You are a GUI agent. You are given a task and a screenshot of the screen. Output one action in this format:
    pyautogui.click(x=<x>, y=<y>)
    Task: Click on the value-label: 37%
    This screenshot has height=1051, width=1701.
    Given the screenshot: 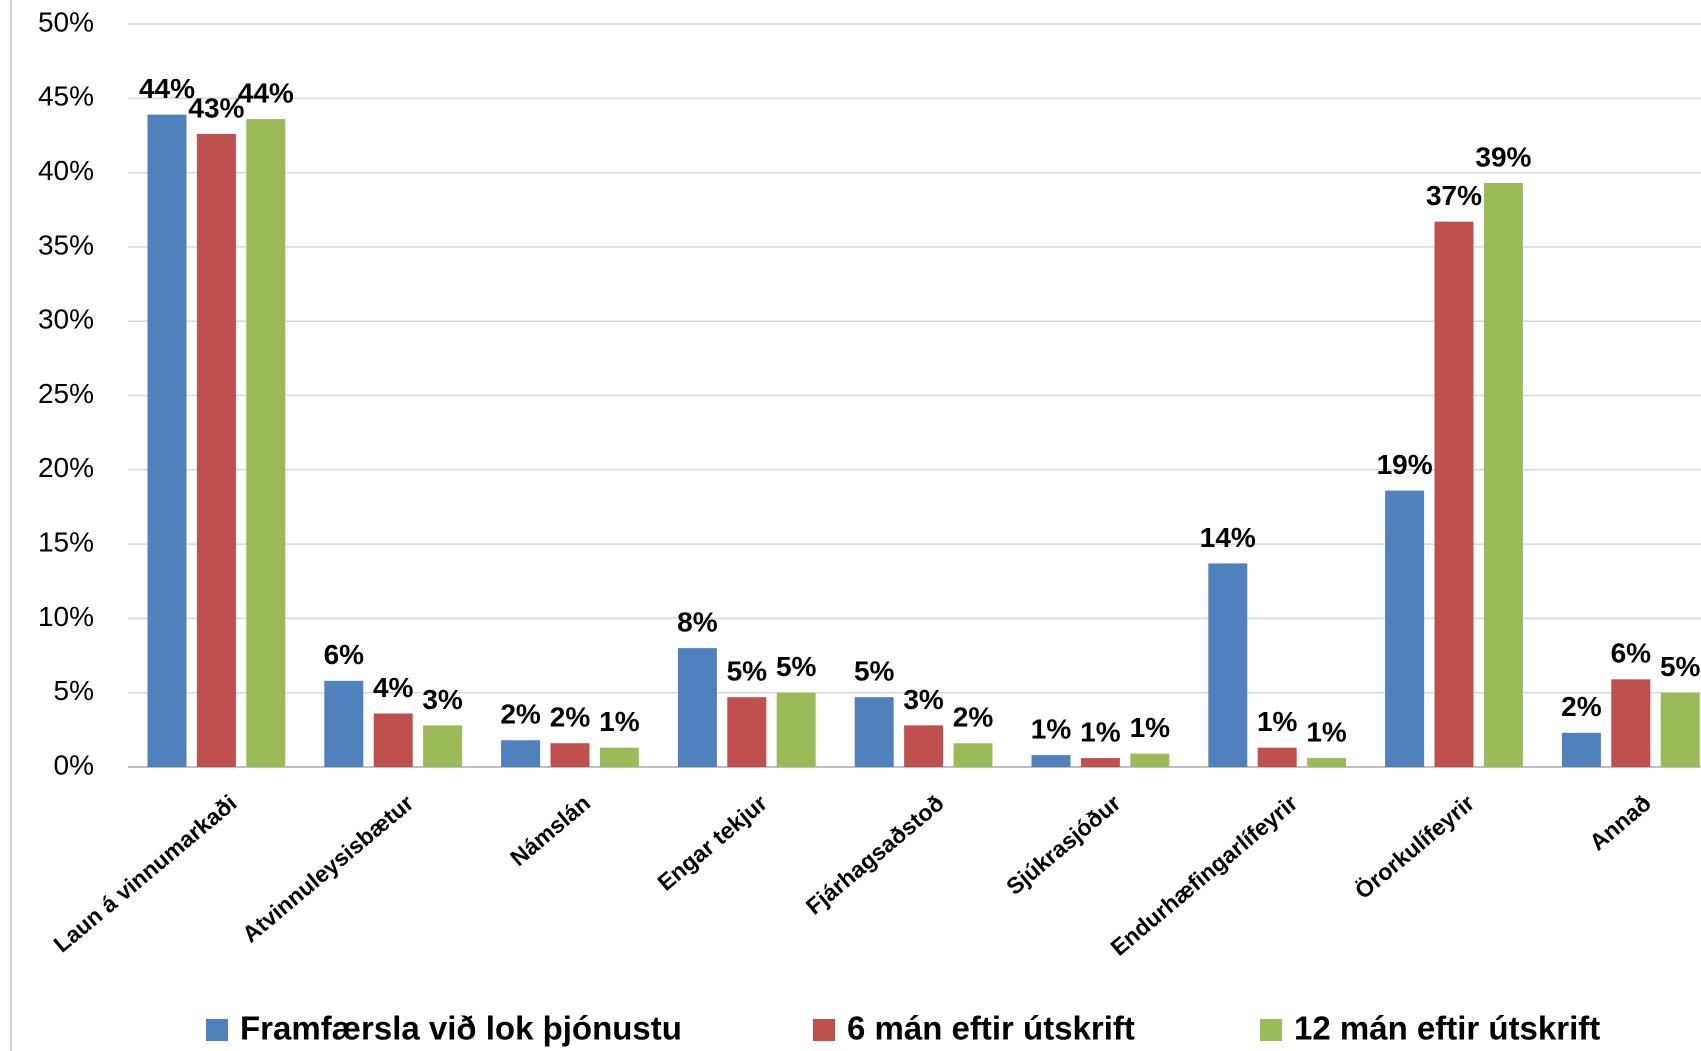 What is the action you would take?
    pyautogui.click(x=1454, y=195)
    